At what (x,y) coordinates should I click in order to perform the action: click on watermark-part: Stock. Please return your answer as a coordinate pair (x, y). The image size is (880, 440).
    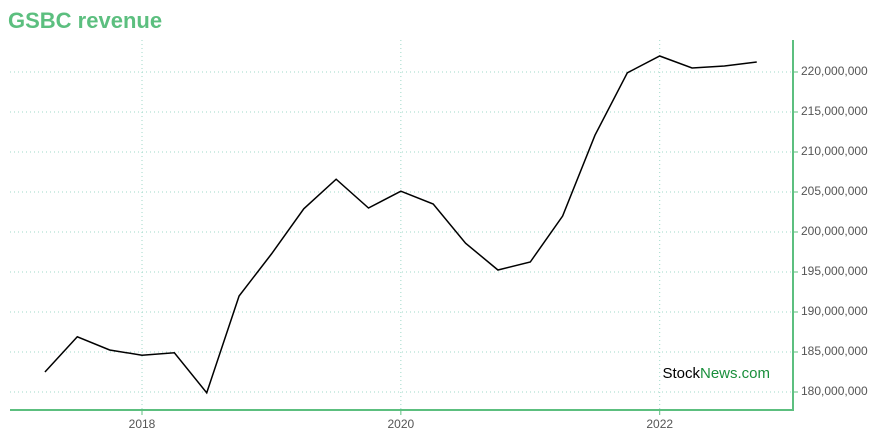
    Looking at the image, I should click on (681, 373).